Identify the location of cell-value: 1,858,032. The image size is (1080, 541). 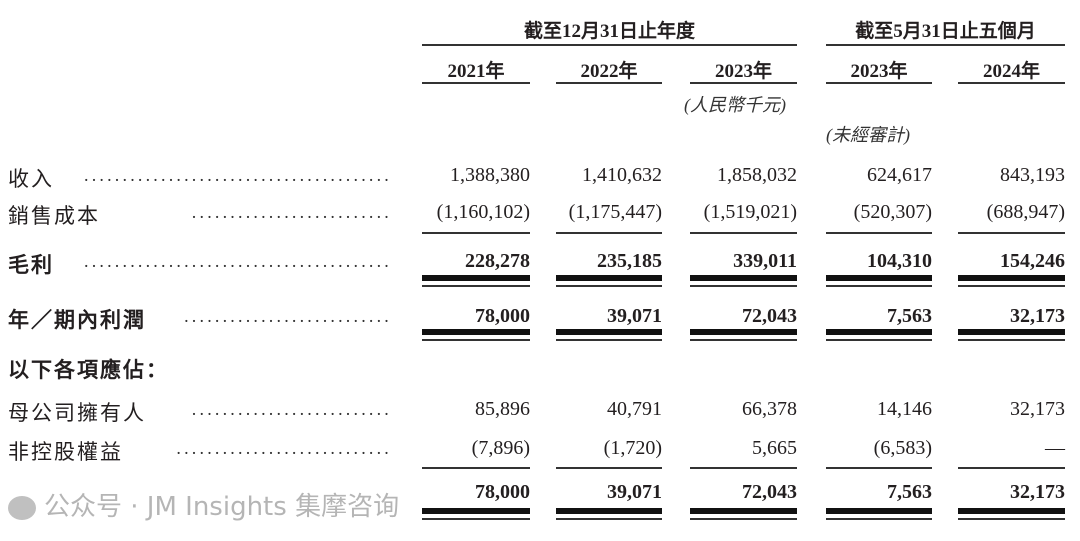
(757, 175).